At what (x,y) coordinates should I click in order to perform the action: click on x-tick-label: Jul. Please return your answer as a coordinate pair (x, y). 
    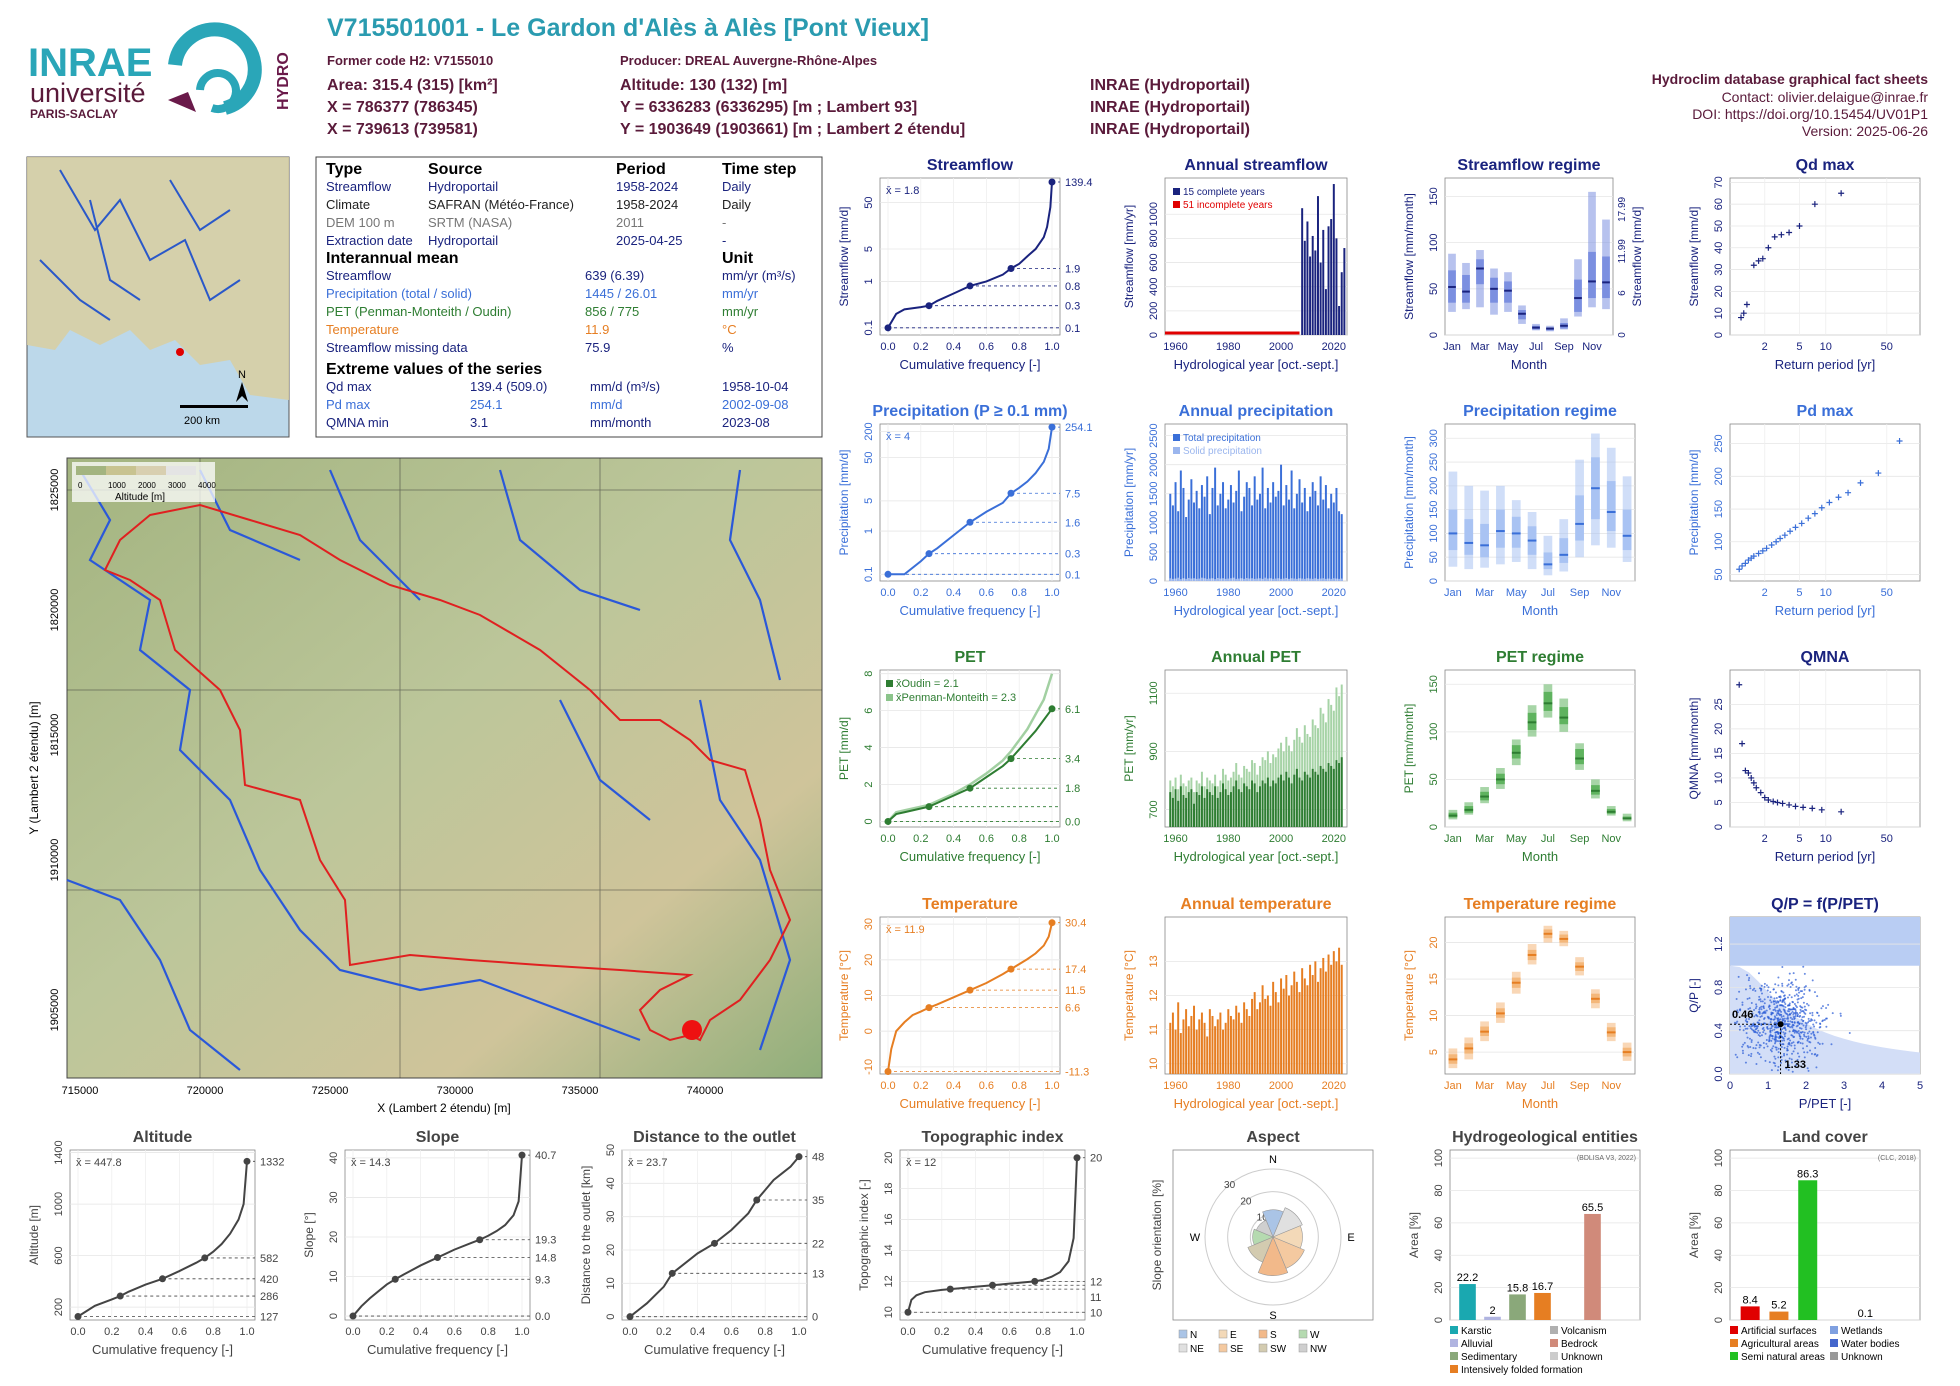
    Looking at the image, I should click on (1548, 839).